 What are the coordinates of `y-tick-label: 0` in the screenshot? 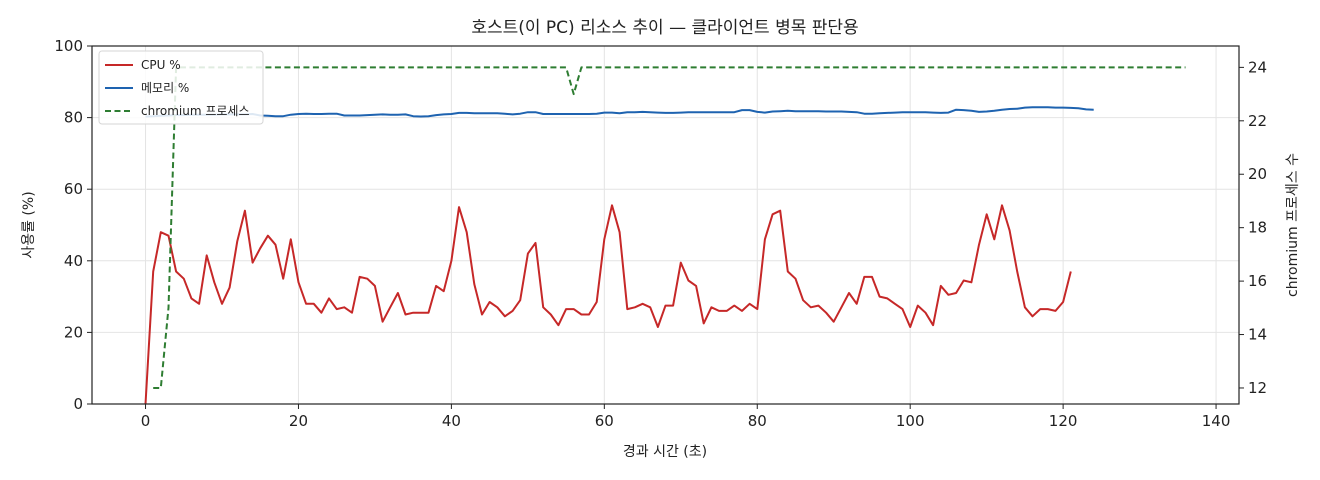 It's located at (78, 404).